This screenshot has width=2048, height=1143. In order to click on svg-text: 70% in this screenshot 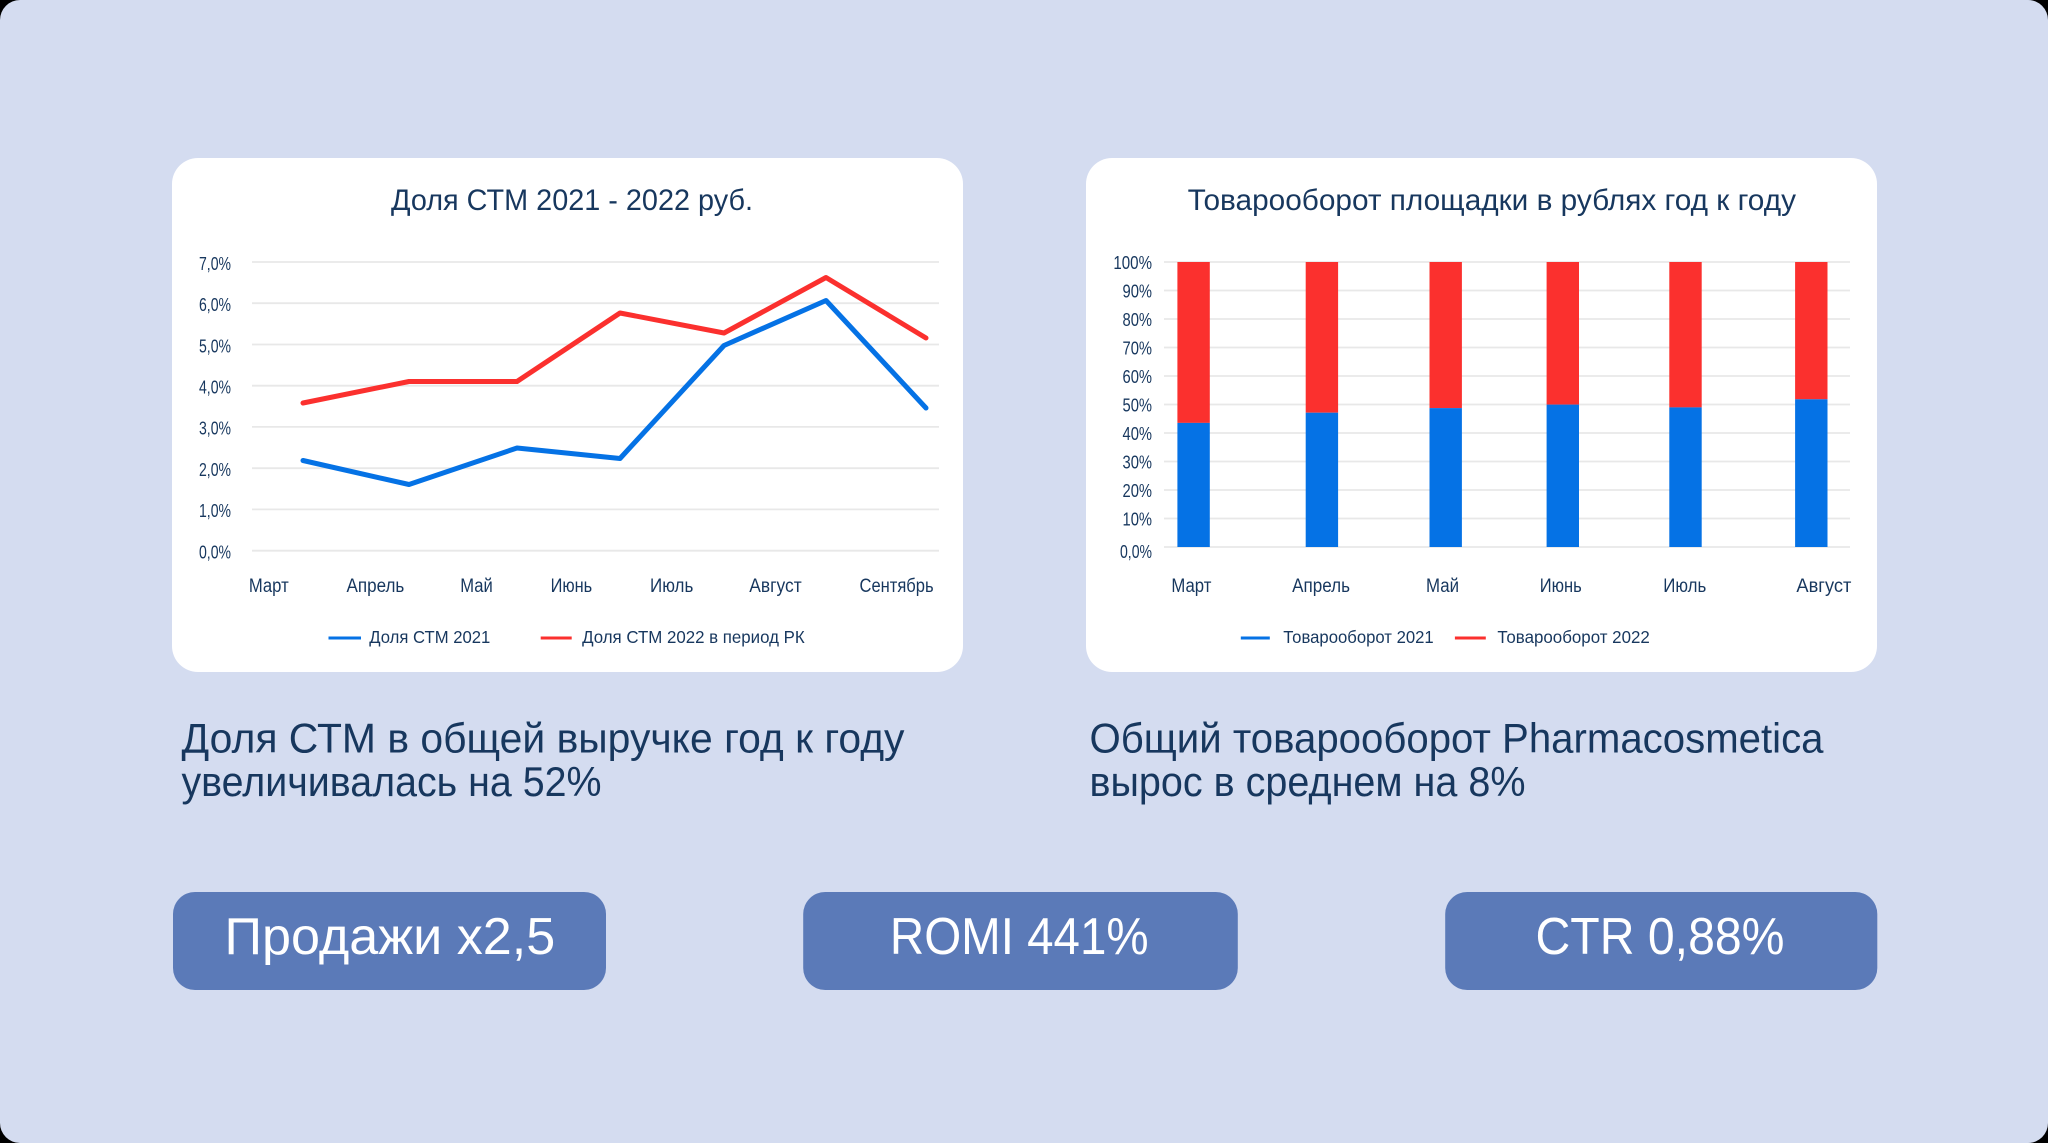, I will do `click(1138, 348)`.